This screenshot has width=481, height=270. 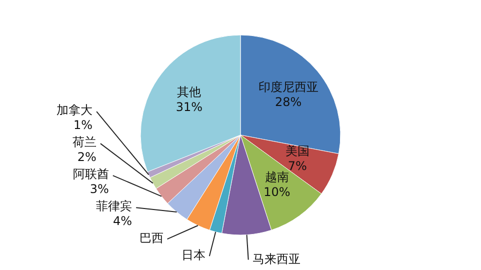 I want to click on slice-label: 荷兰, so click(x=84, y=142).